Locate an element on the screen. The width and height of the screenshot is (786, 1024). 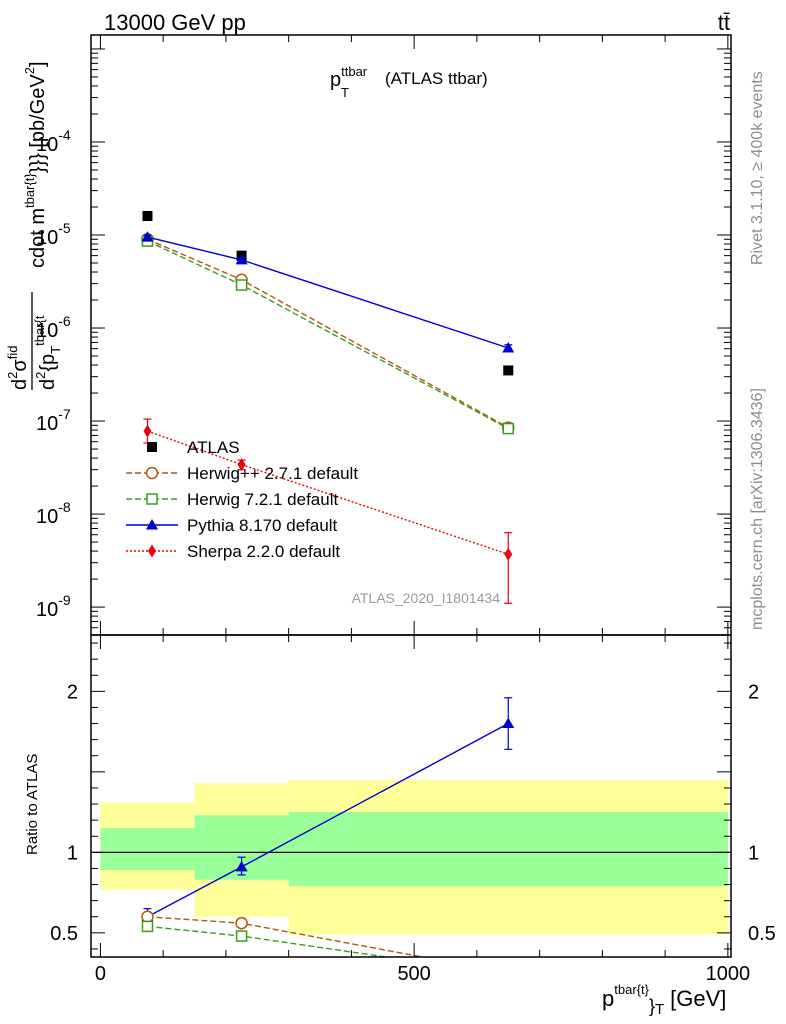
ylabel-frac-top-sup2: fid is located at coordinates (12, 353).